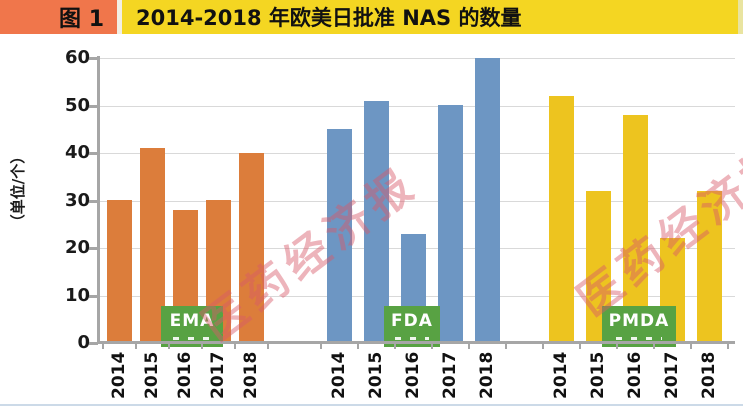  I want to click on group-label-fda-text: FDA, so click(412, 321).